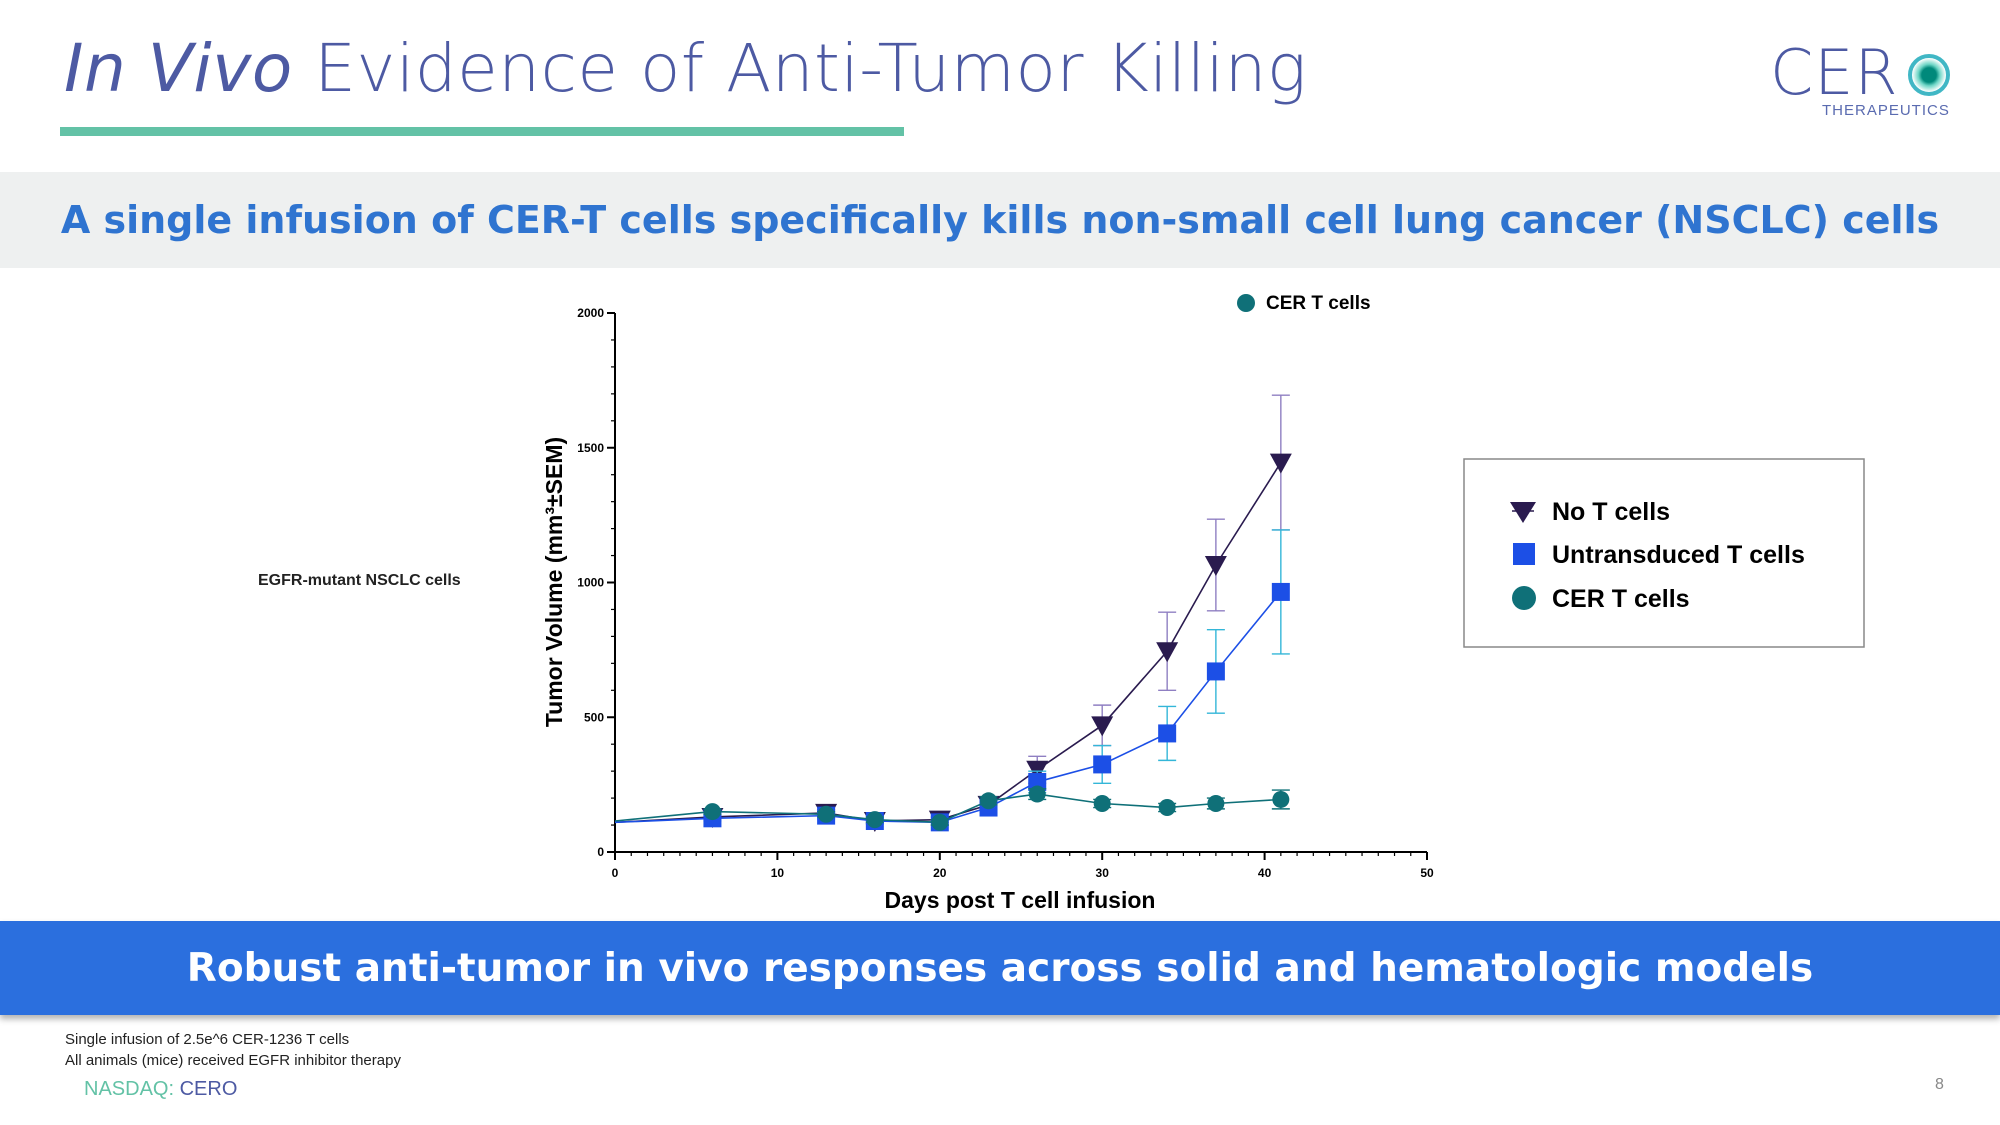 This screenshot has width=2000, height=1125. I want to click on top-legend: CER T cells, so click(1304, 303).